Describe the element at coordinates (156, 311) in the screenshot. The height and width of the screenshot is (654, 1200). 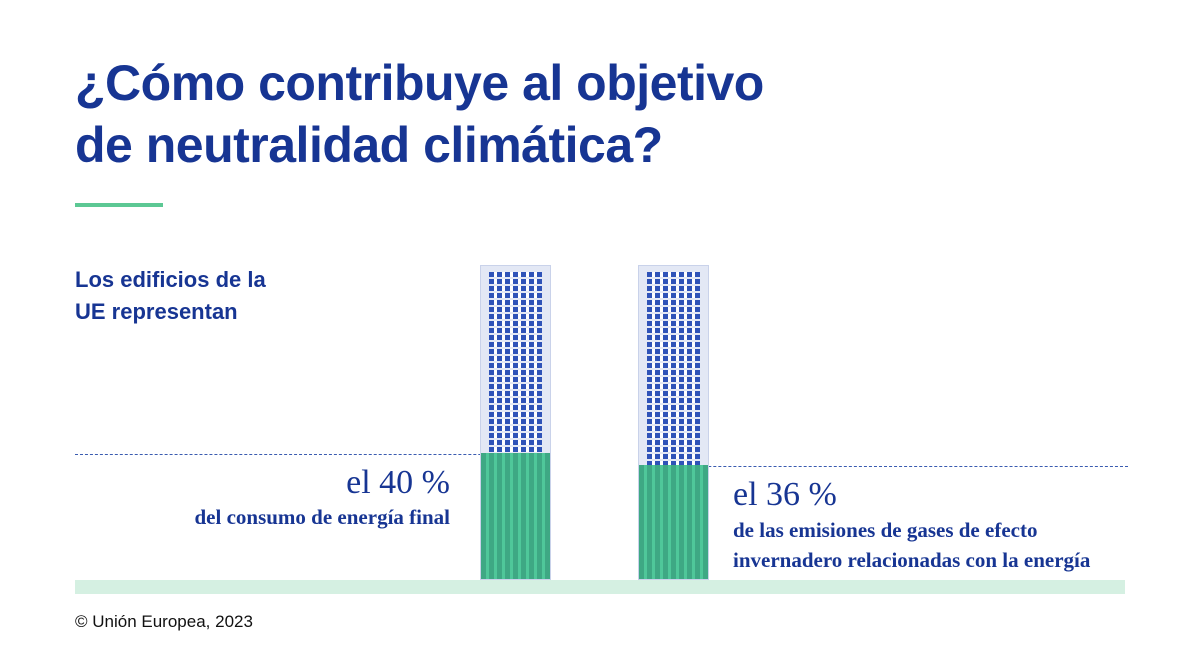
I see `subtitle-line-2: UE representan` at that location.